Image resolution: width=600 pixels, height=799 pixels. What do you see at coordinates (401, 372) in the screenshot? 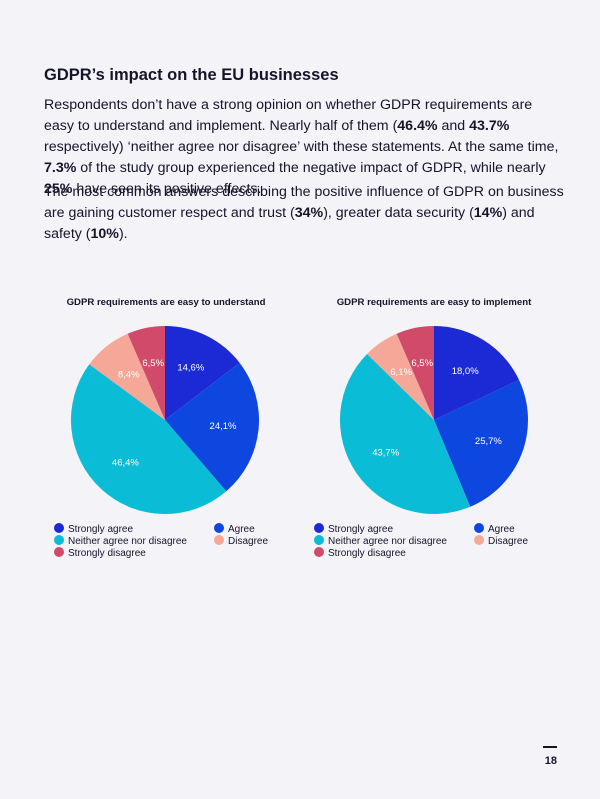
I see `data-label: 6,1%` at bounding box center [401, 372].